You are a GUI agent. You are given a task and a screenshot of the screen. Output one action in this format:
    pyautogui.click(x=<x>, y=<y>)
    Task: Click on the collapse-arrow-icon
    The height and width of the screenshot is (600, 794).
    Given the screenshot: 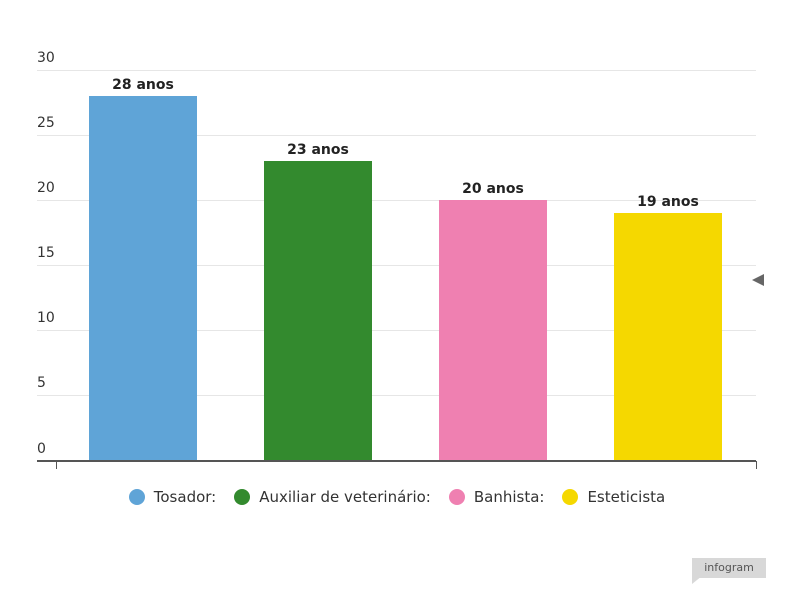 What is the action you would take?
    pyautogui.click(x=758, y=280)
    